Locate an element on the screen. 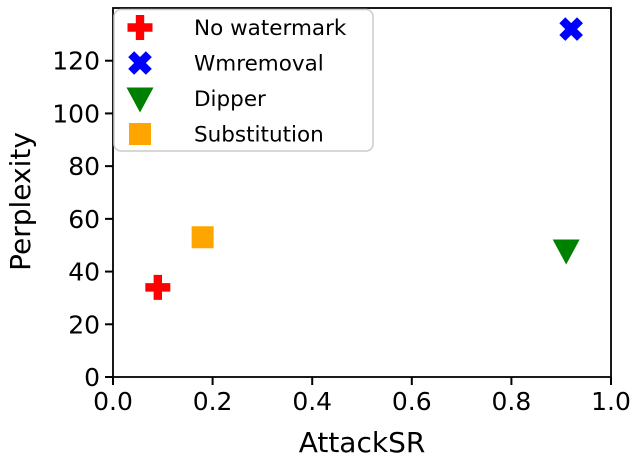 The height and width of the screenshot is (462, 642). x-axis-tick-label: 0.6 is located at coordinates (412, 401).